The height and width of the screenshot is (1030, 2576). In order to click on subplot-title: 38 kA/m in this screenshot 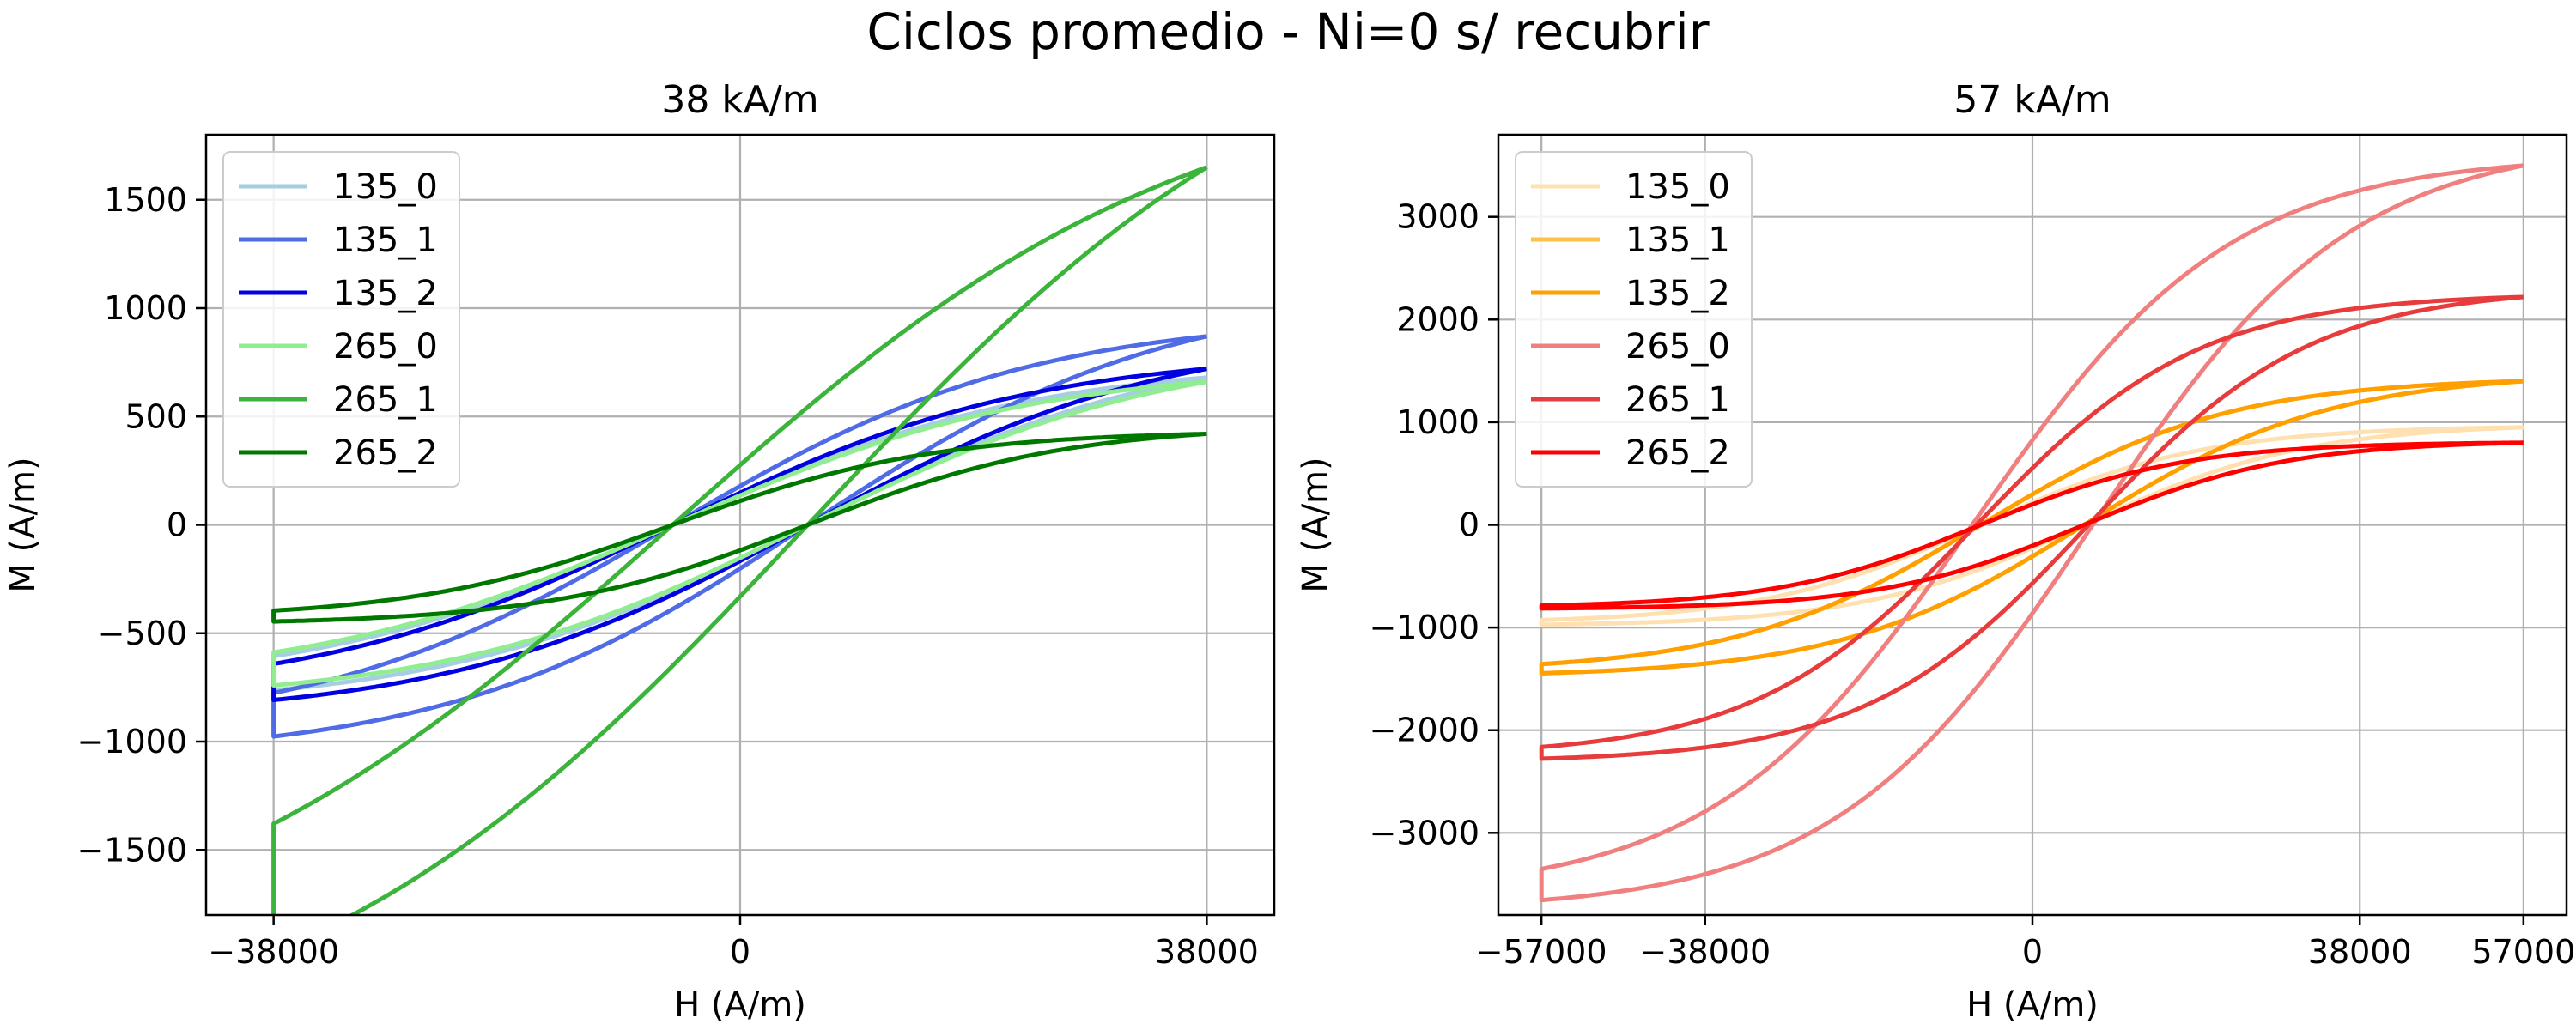, I will do `click(739, 100)`.